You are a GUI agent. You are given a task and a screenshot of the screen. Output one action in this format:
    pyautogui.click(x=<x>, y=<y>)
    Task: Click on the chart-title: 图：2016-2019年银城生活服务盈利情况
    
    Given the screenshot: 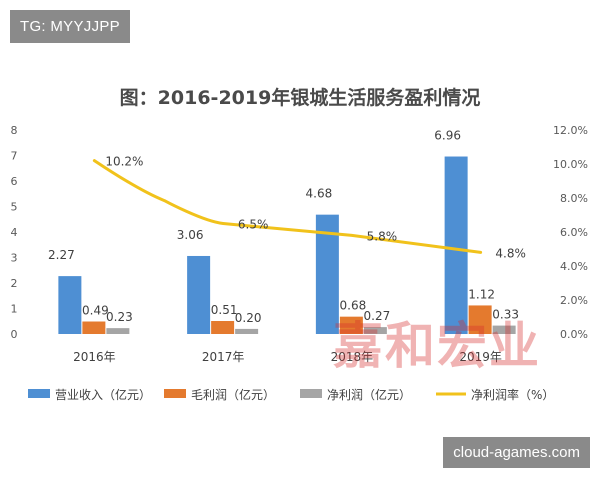 What is the action you would take?
    pyautogui.click(x=300, y=97)
    